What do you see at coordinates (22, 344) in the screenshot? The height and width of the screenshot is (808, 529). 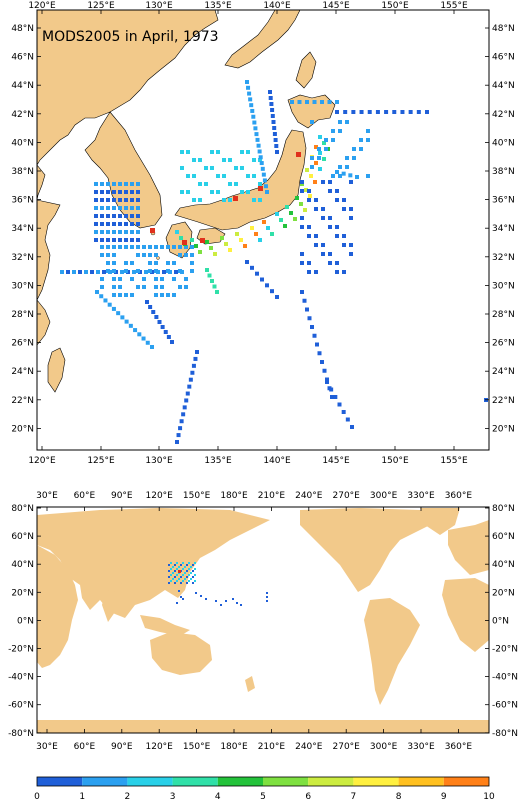 I see `lat-label-left: 26°N` at bounding box center [22, 344].